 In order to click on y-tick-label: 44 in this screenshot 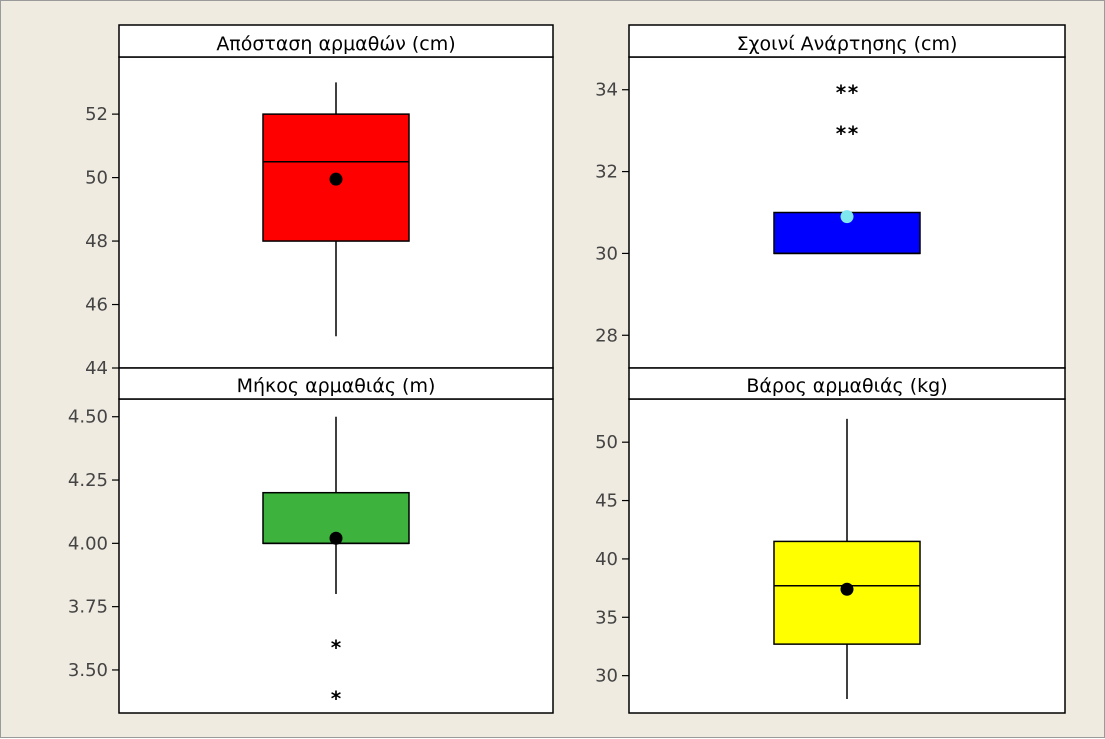, I will do `click(96, 368)`.